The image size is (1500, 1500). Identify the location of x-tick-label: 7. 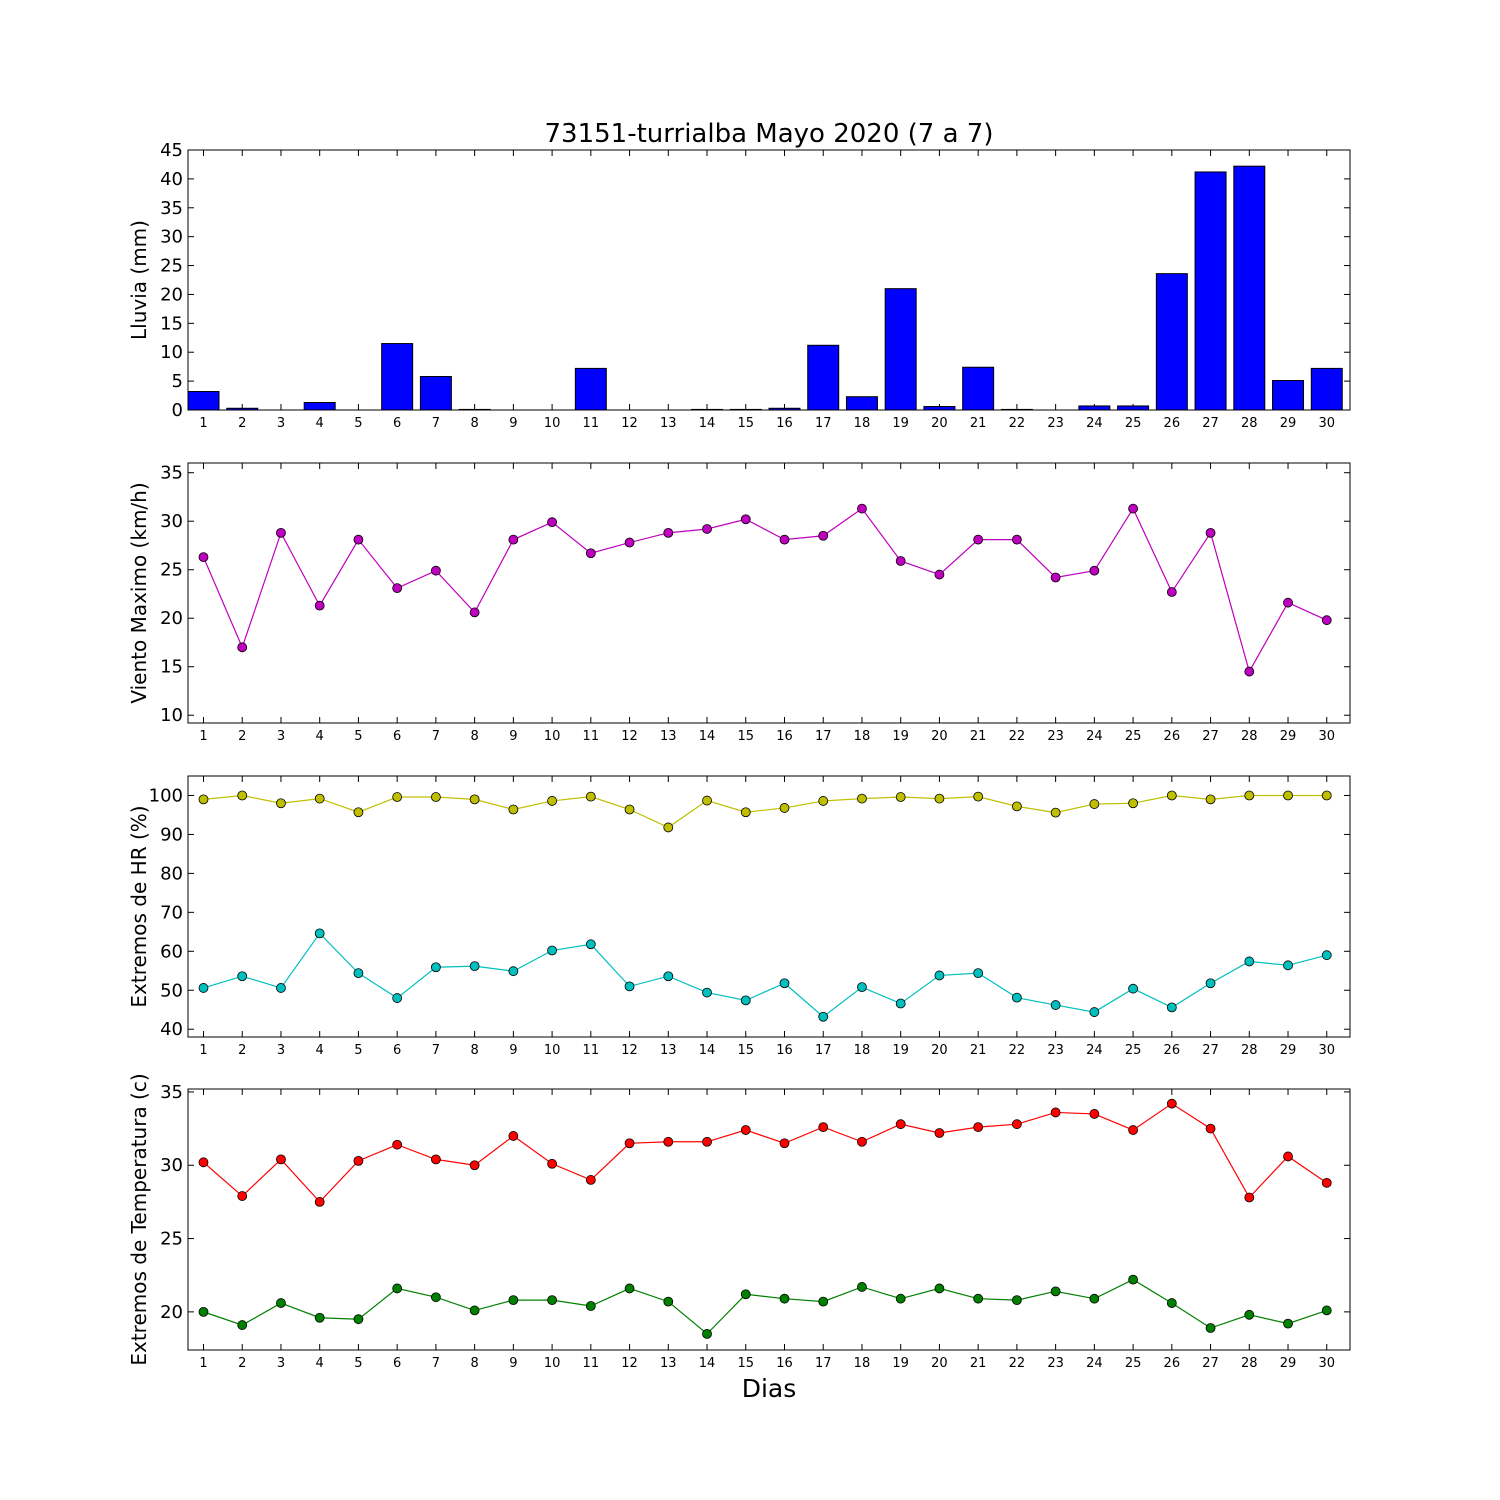
(436, 1363).